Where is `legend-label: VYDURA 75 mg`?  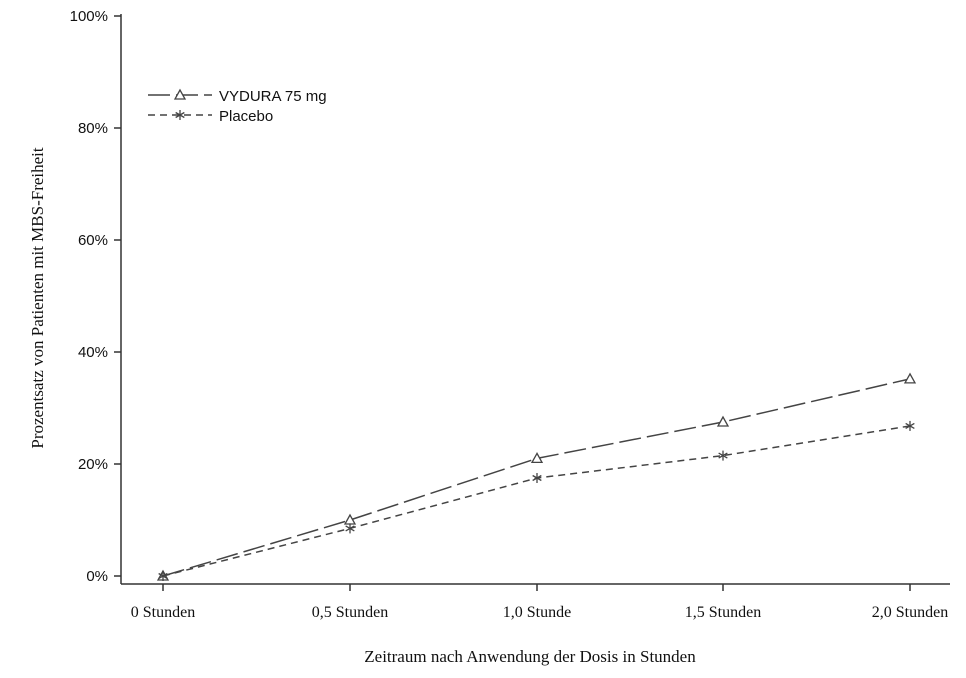 legend-label: VYDURA 75 mg is located at coordinates (273, 96).